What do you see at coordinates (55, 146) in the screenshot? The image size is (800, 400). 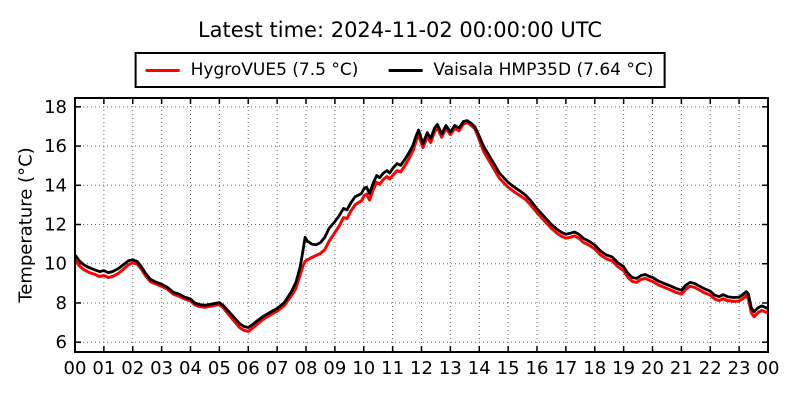 I see `y-tick-label: 16` at bounding box center [55, 146].